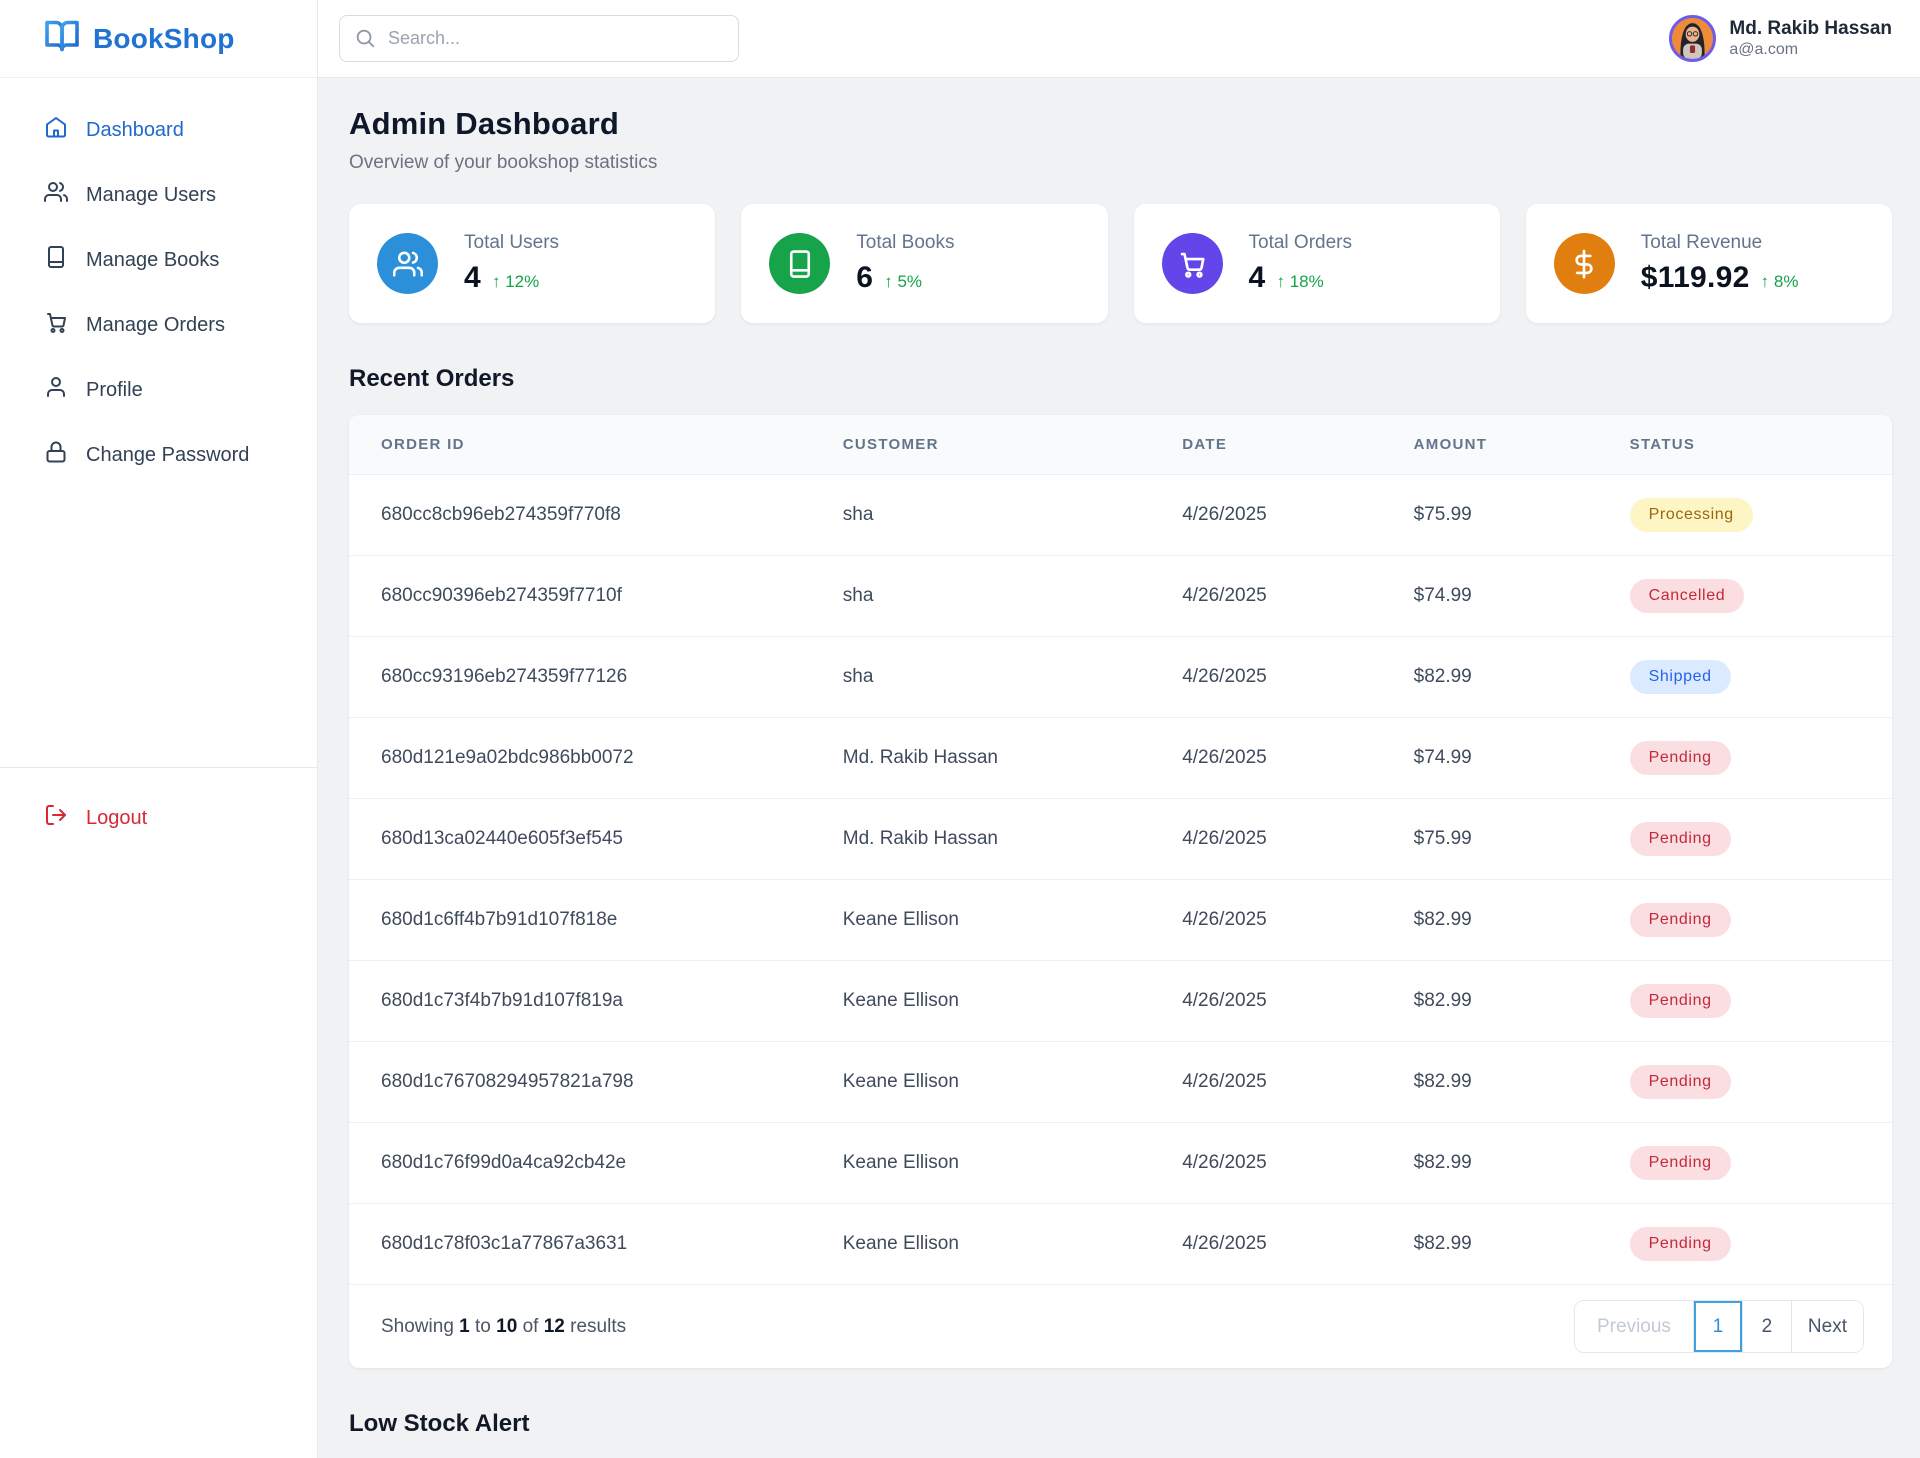 This screenshot has height=1458, width=1920. Describe the element at coordinates (1779, 281) in the screenshot. I see `stat-delta: ↑ 8%` at that location.